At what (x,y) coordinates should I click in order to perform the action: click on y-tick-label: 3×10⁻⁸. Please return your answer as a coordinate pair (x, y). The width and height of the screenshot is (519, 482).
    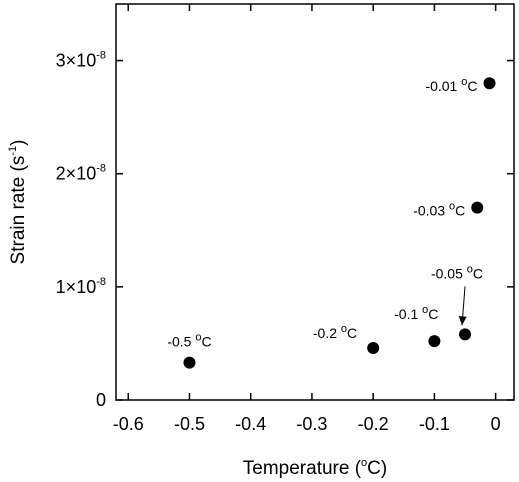
    Looking at the image, I should click on (81, 60).